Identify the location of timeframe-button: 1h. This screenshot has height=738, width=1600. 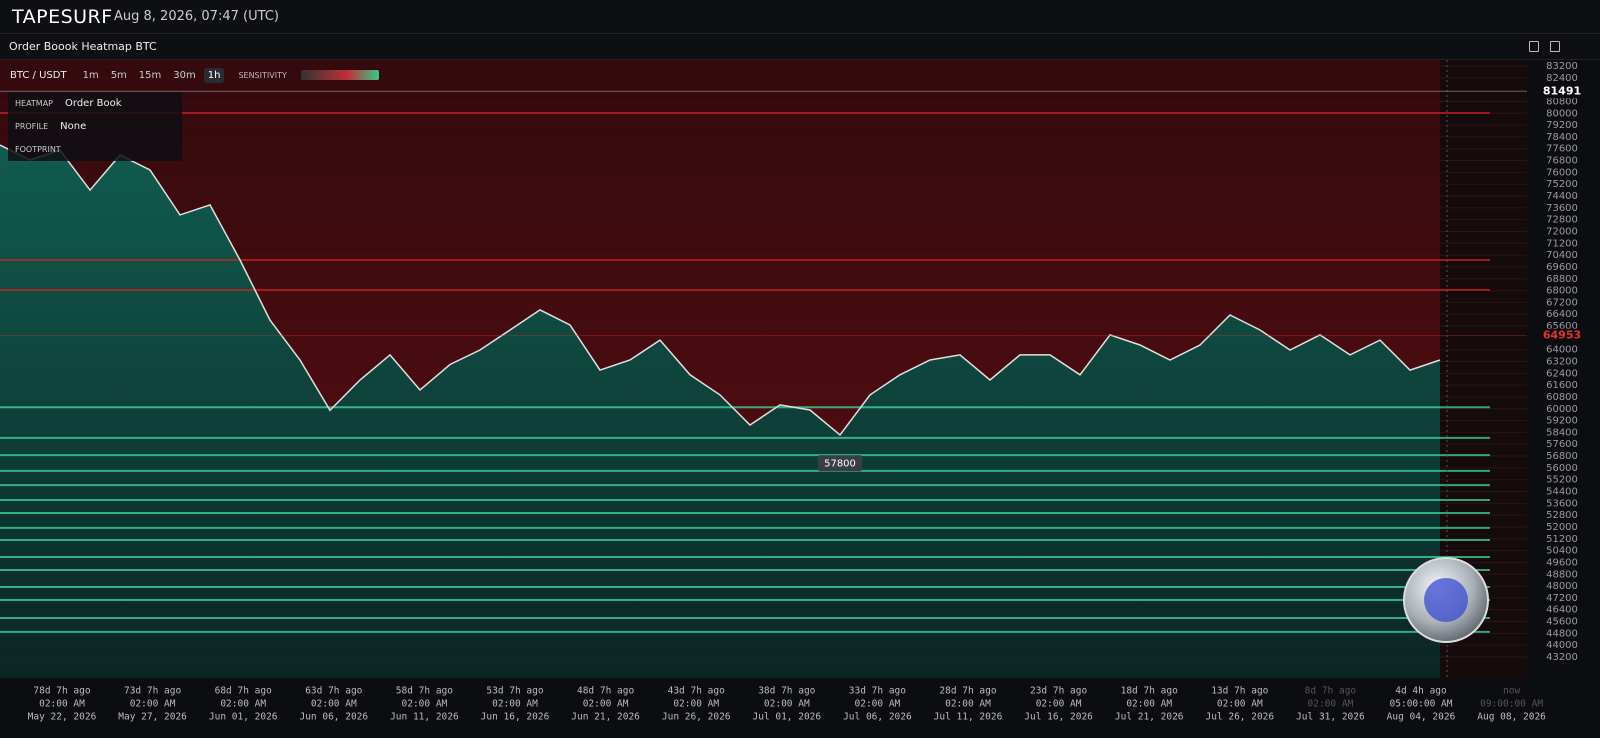
(214, 75).